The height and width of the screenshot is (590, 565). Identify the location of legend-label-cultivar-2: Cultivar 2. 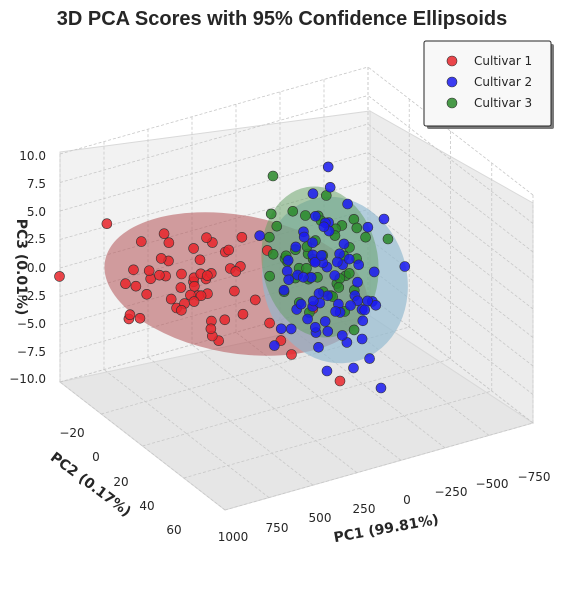
(503, 82).